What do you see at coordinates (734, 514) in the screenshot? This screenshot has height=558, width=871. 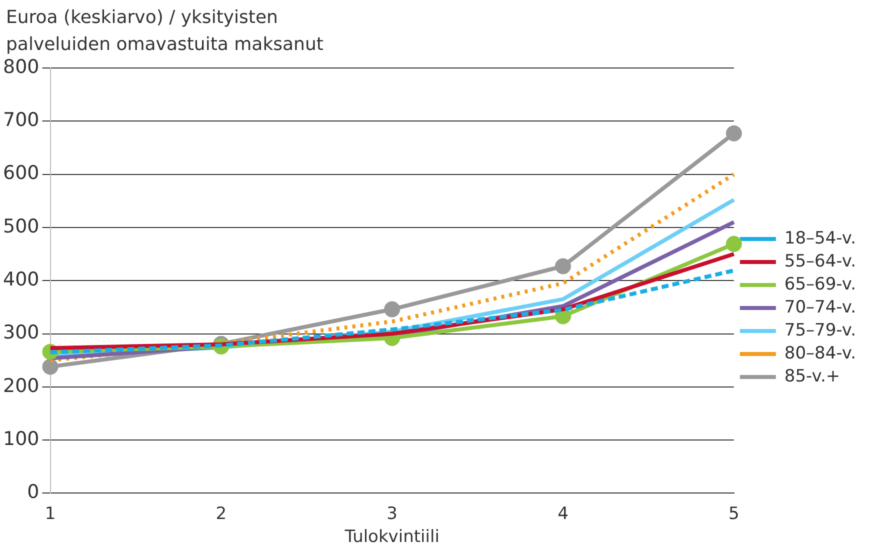 I see `x-tick-label: 5` at bounding box center [734, 514].